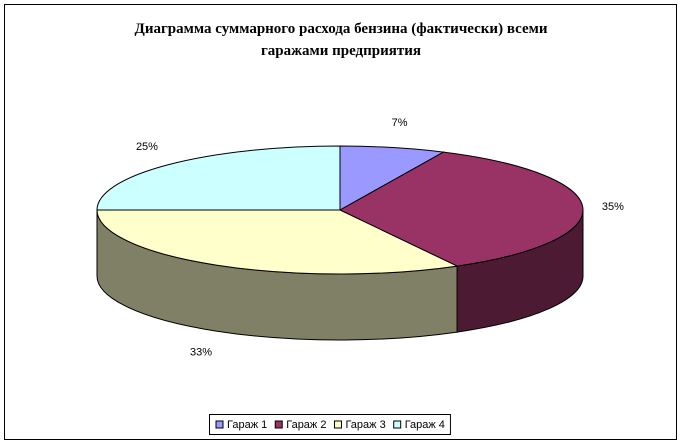  What do you see at coordinates (201, 353) in the screenshot?
I see `data-label: 33%` at bounding box center [201, 353].